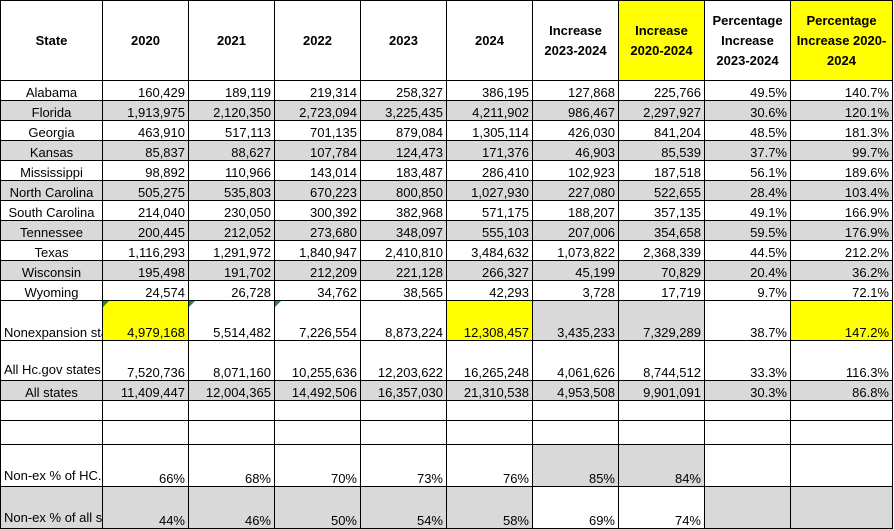 This screenshot has width=894, height=529. I want to click on value-cell: 207,006, so click(575, 230).